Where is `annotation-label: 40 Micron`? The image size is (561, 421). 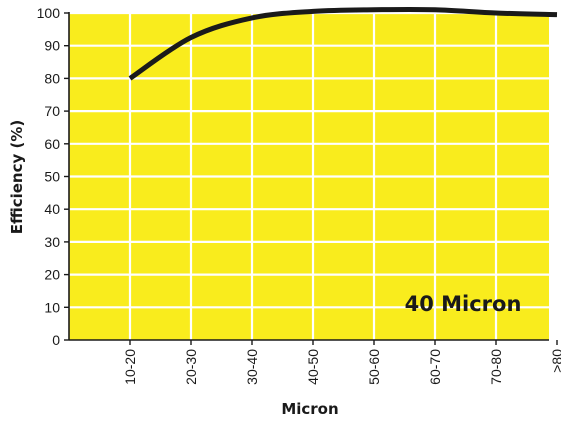
annotation-label: 40 Micron is located at coordinates (463, 304).